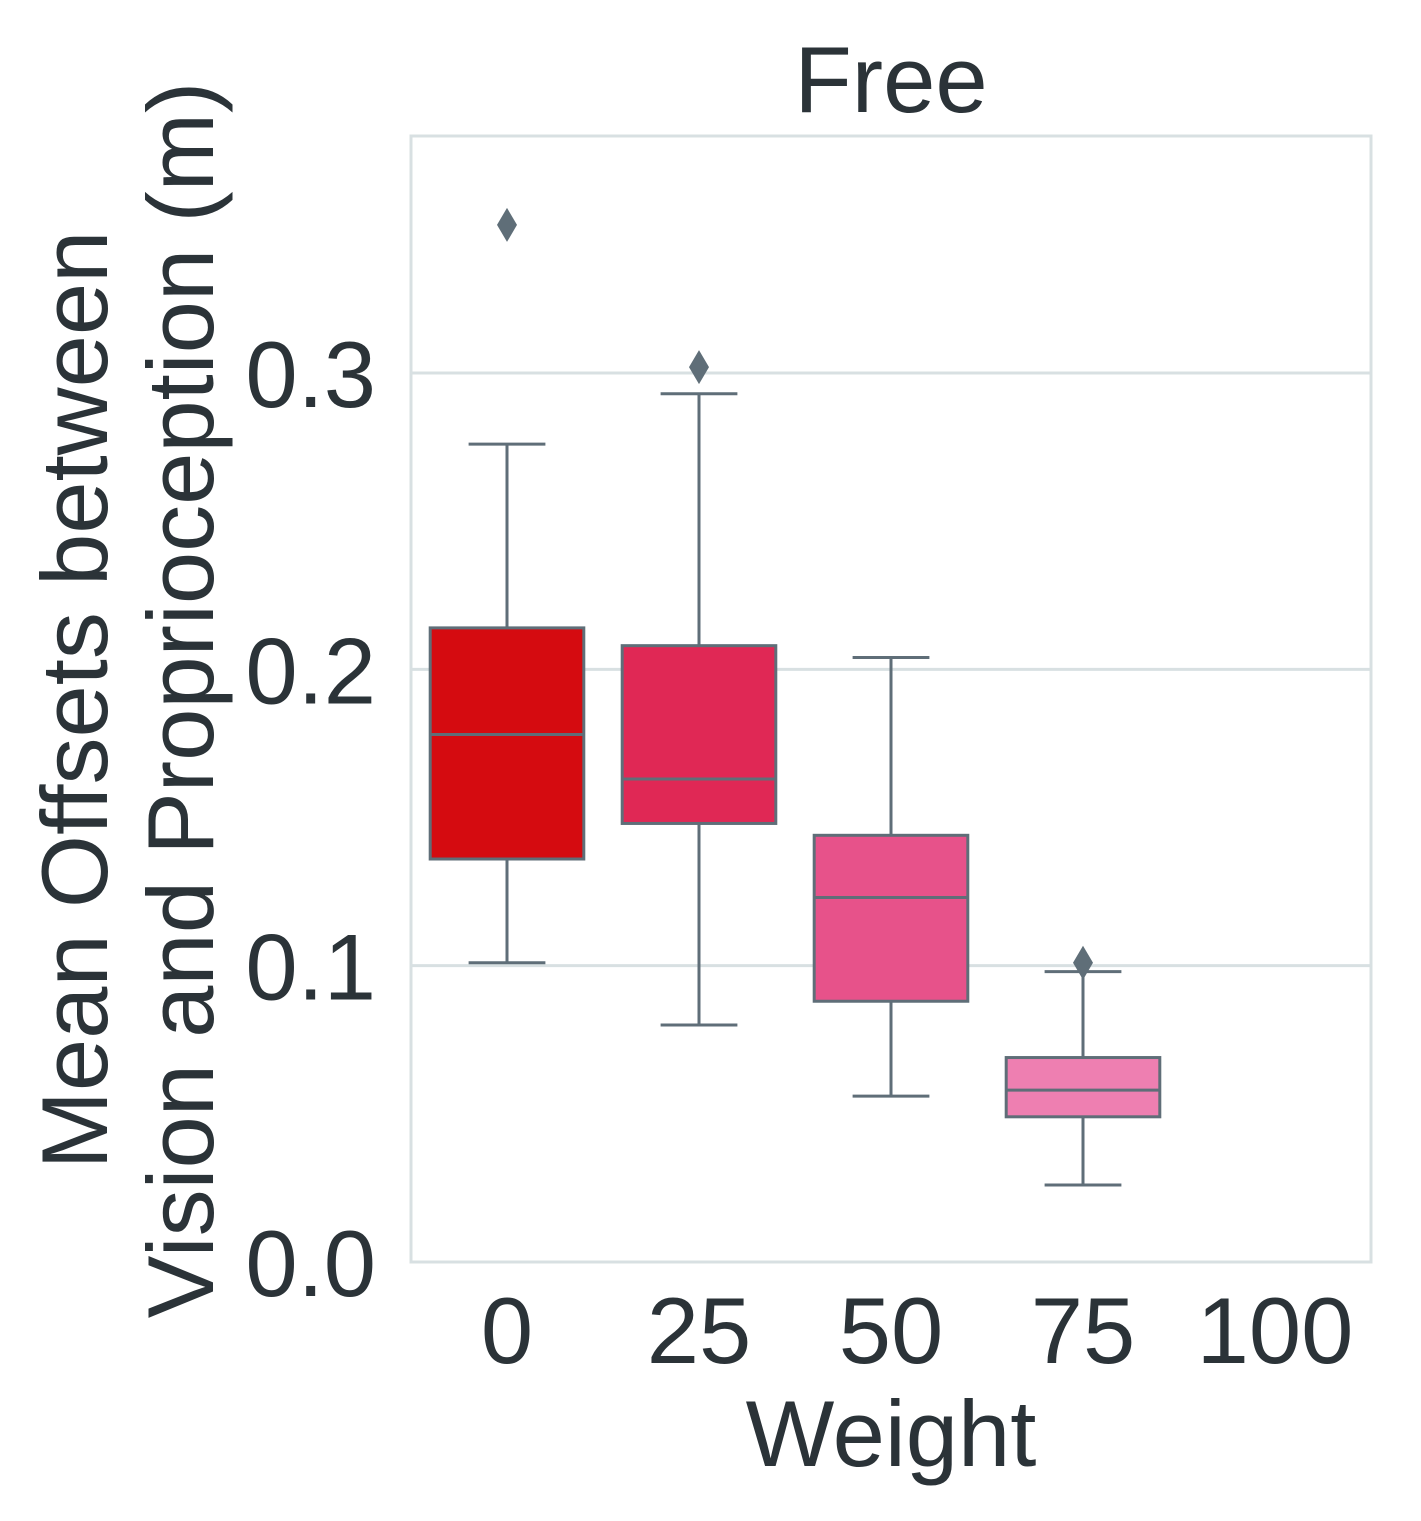  What do you see at coordinates (891, 1330) in the screenshot?
I see `x-tick-label: 50` at bounding box center [891, 1330].